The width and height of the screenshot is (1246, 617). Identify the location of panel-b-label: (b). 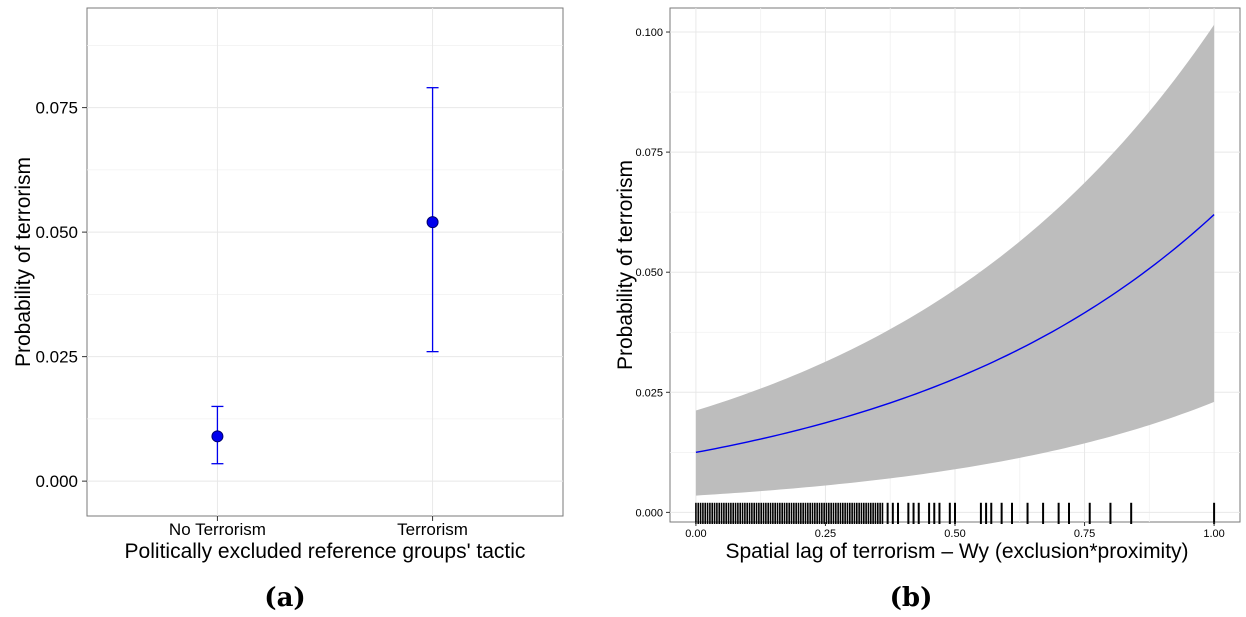
(911, 598).